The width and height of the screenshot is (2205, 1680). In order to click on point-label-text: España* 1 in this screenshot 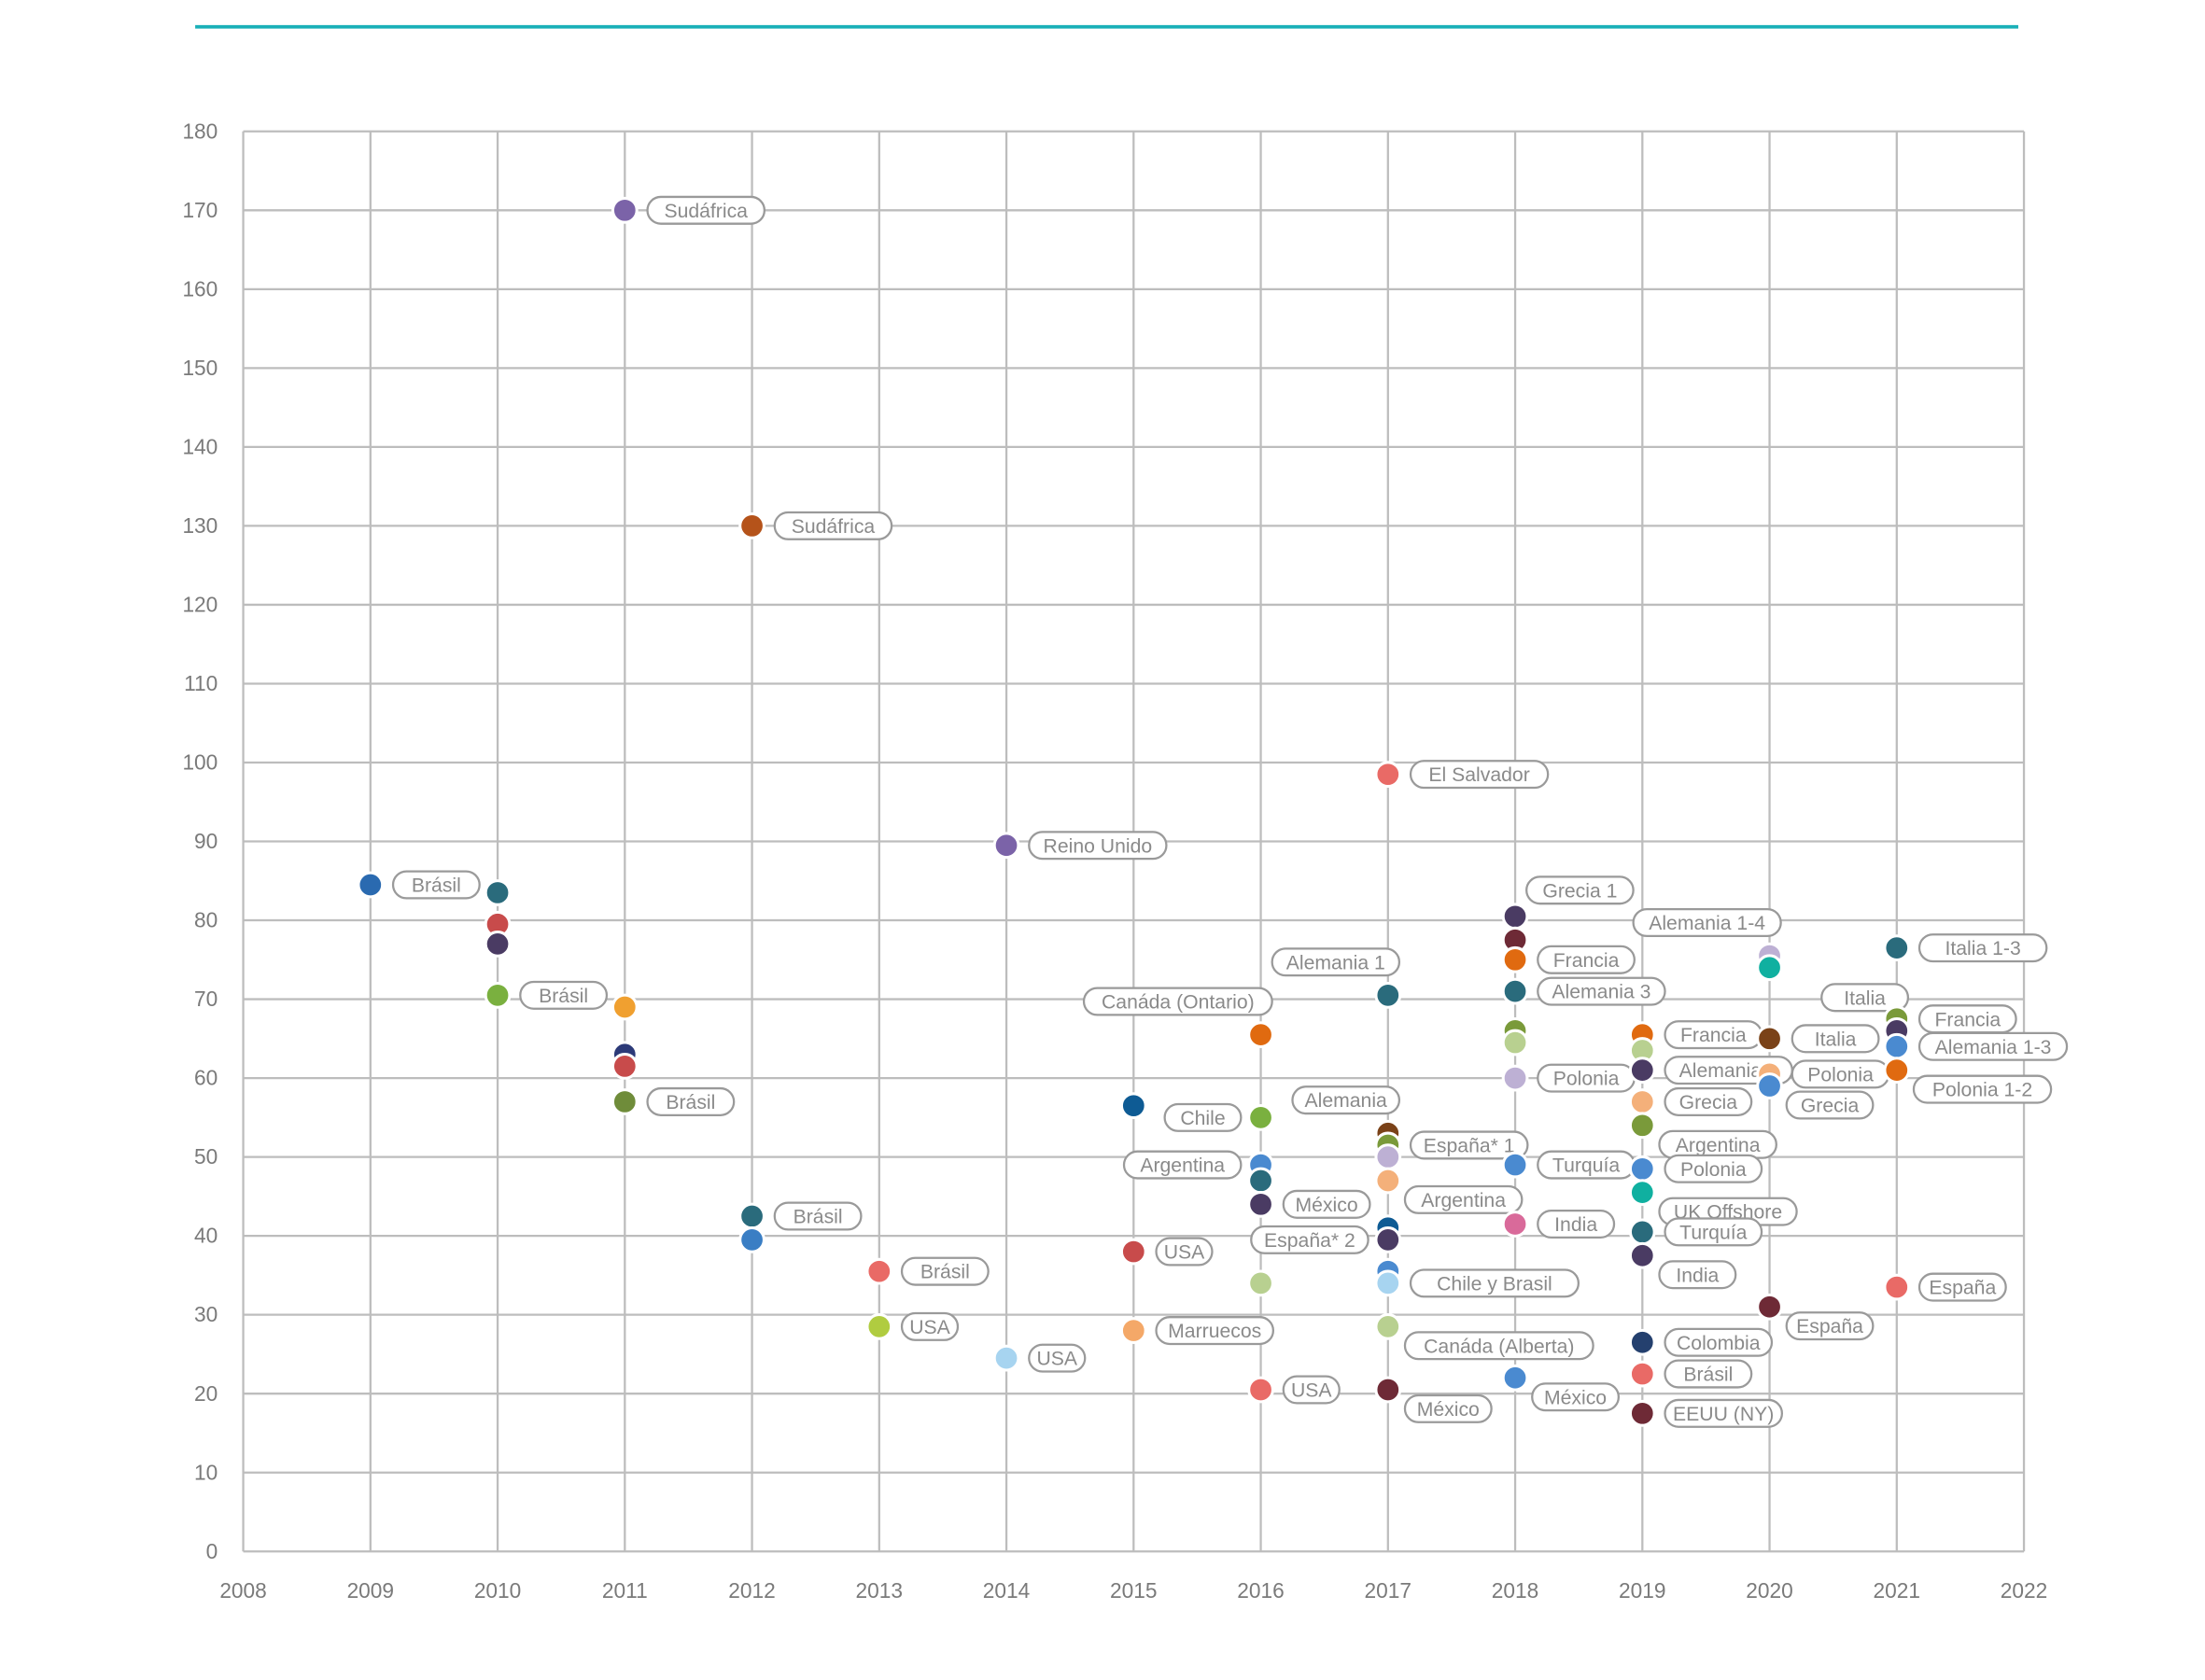, I will do `click(1470, 1146)`.